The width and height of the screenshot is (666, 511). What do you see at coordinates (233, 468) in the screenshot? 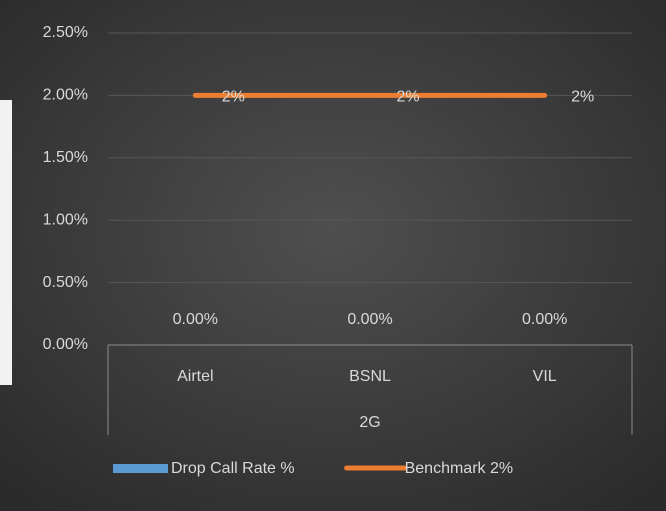
I see `legend-label: Drop Call Rate %` at bounding box center [233, 468].